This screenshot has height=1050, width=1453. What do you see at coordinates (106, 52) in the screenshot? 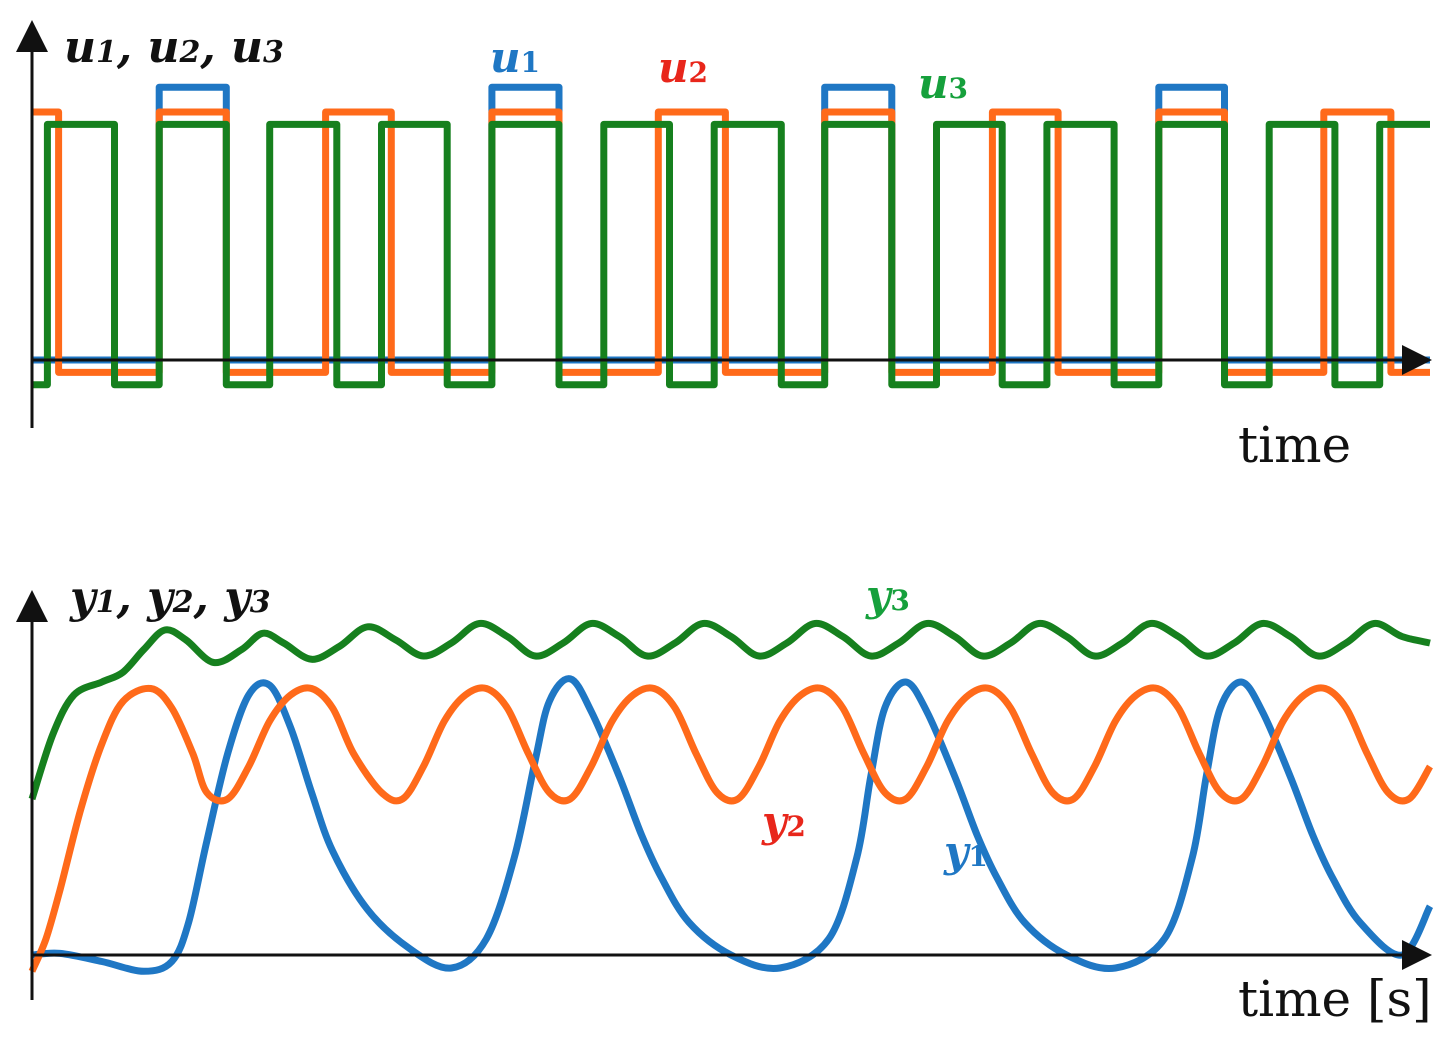
I see `input-title-subscript: 1` at bounding box center [106, 52].